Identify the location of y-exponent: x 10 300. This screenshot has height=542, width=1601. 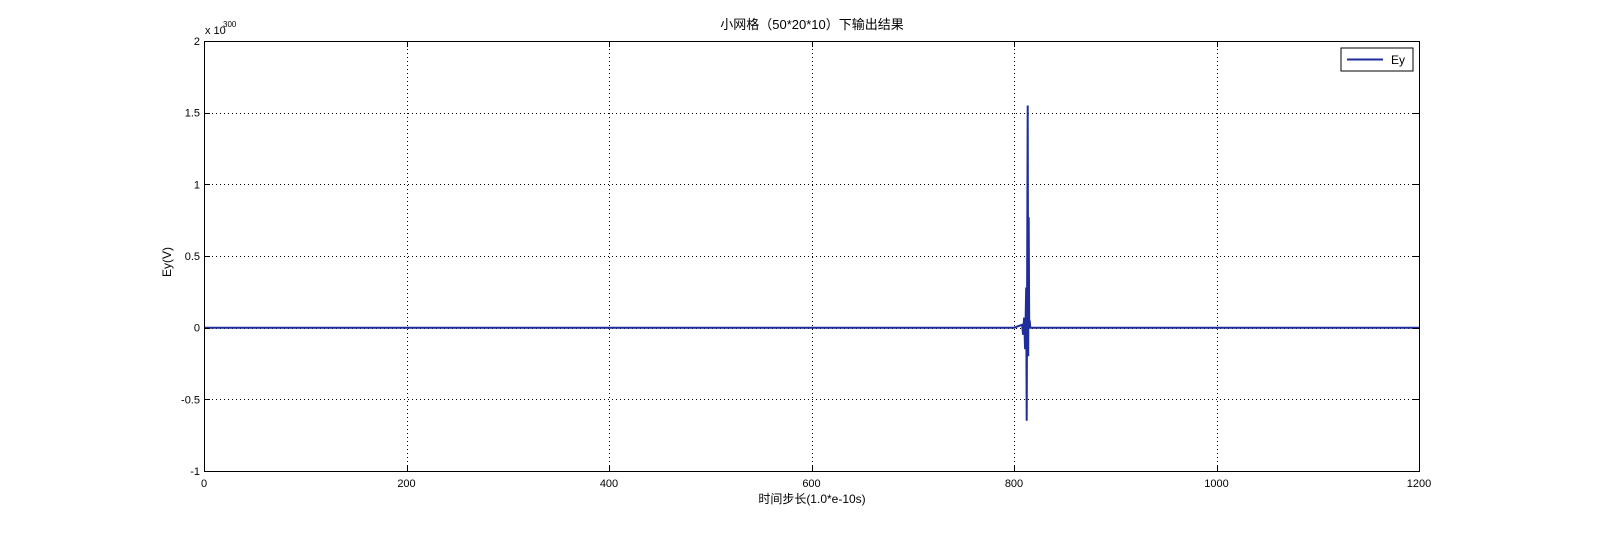
(221, 28).